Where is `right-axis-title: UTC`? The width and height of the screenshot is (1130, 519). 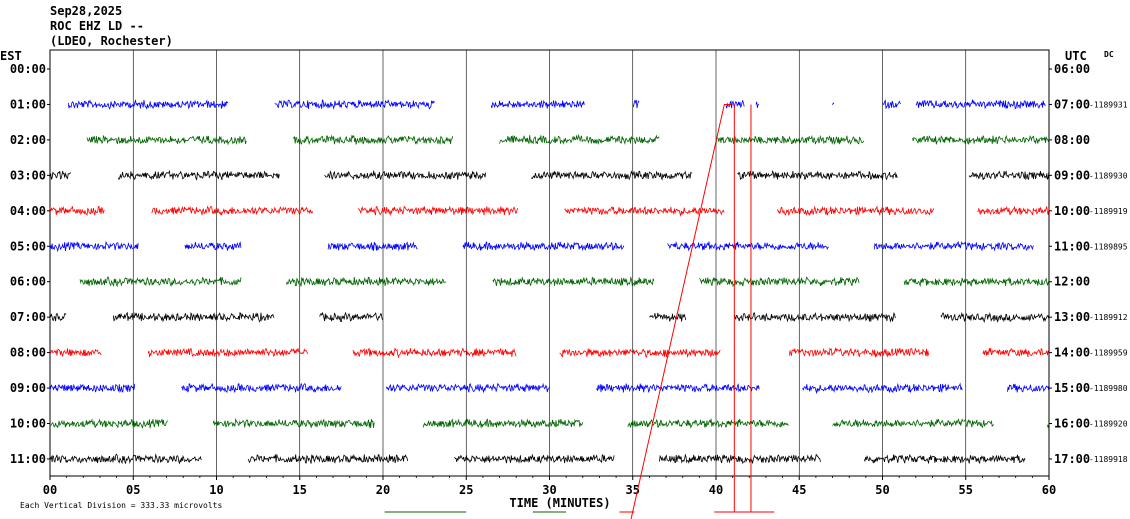 right-axis-title: UTC is located at coordinates (1076, 56).